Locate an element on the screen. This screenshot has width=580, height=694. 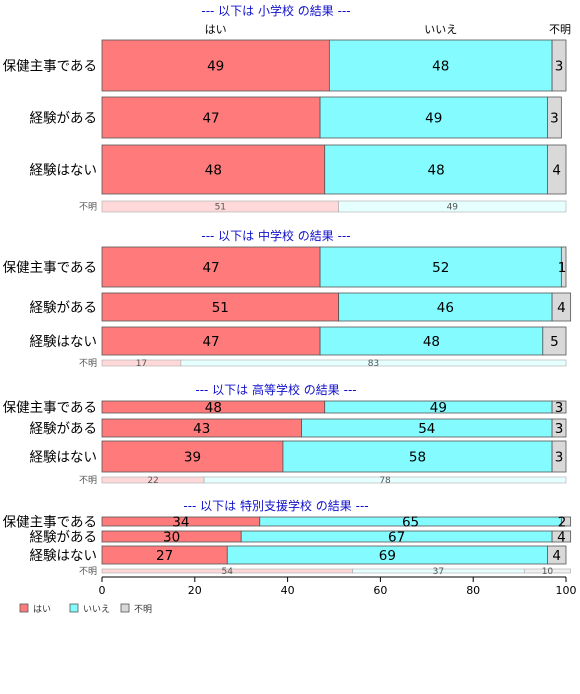
bar-value-label: 46 is located at coordinates (445, 308).